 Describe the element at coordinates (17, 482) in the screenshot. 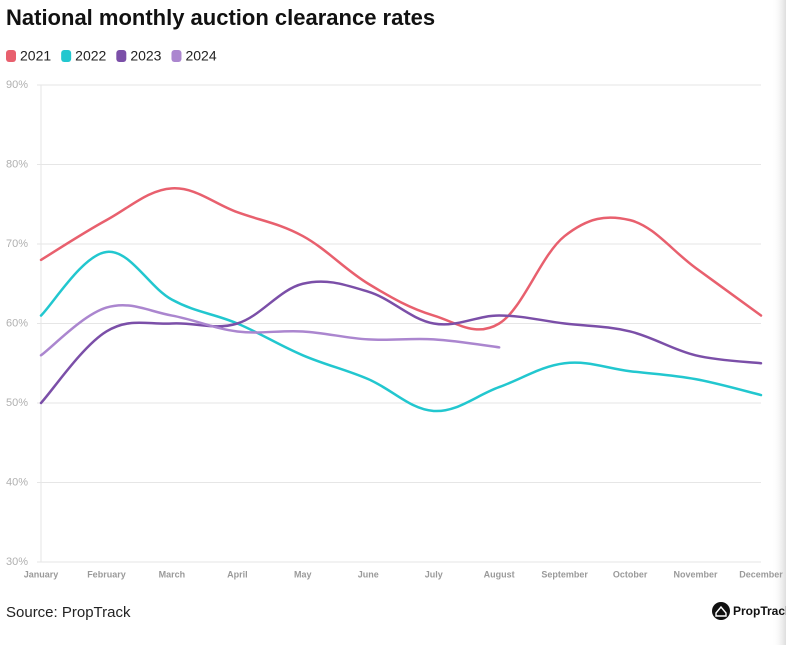

I see `y-tick-label: 40%` at that location.